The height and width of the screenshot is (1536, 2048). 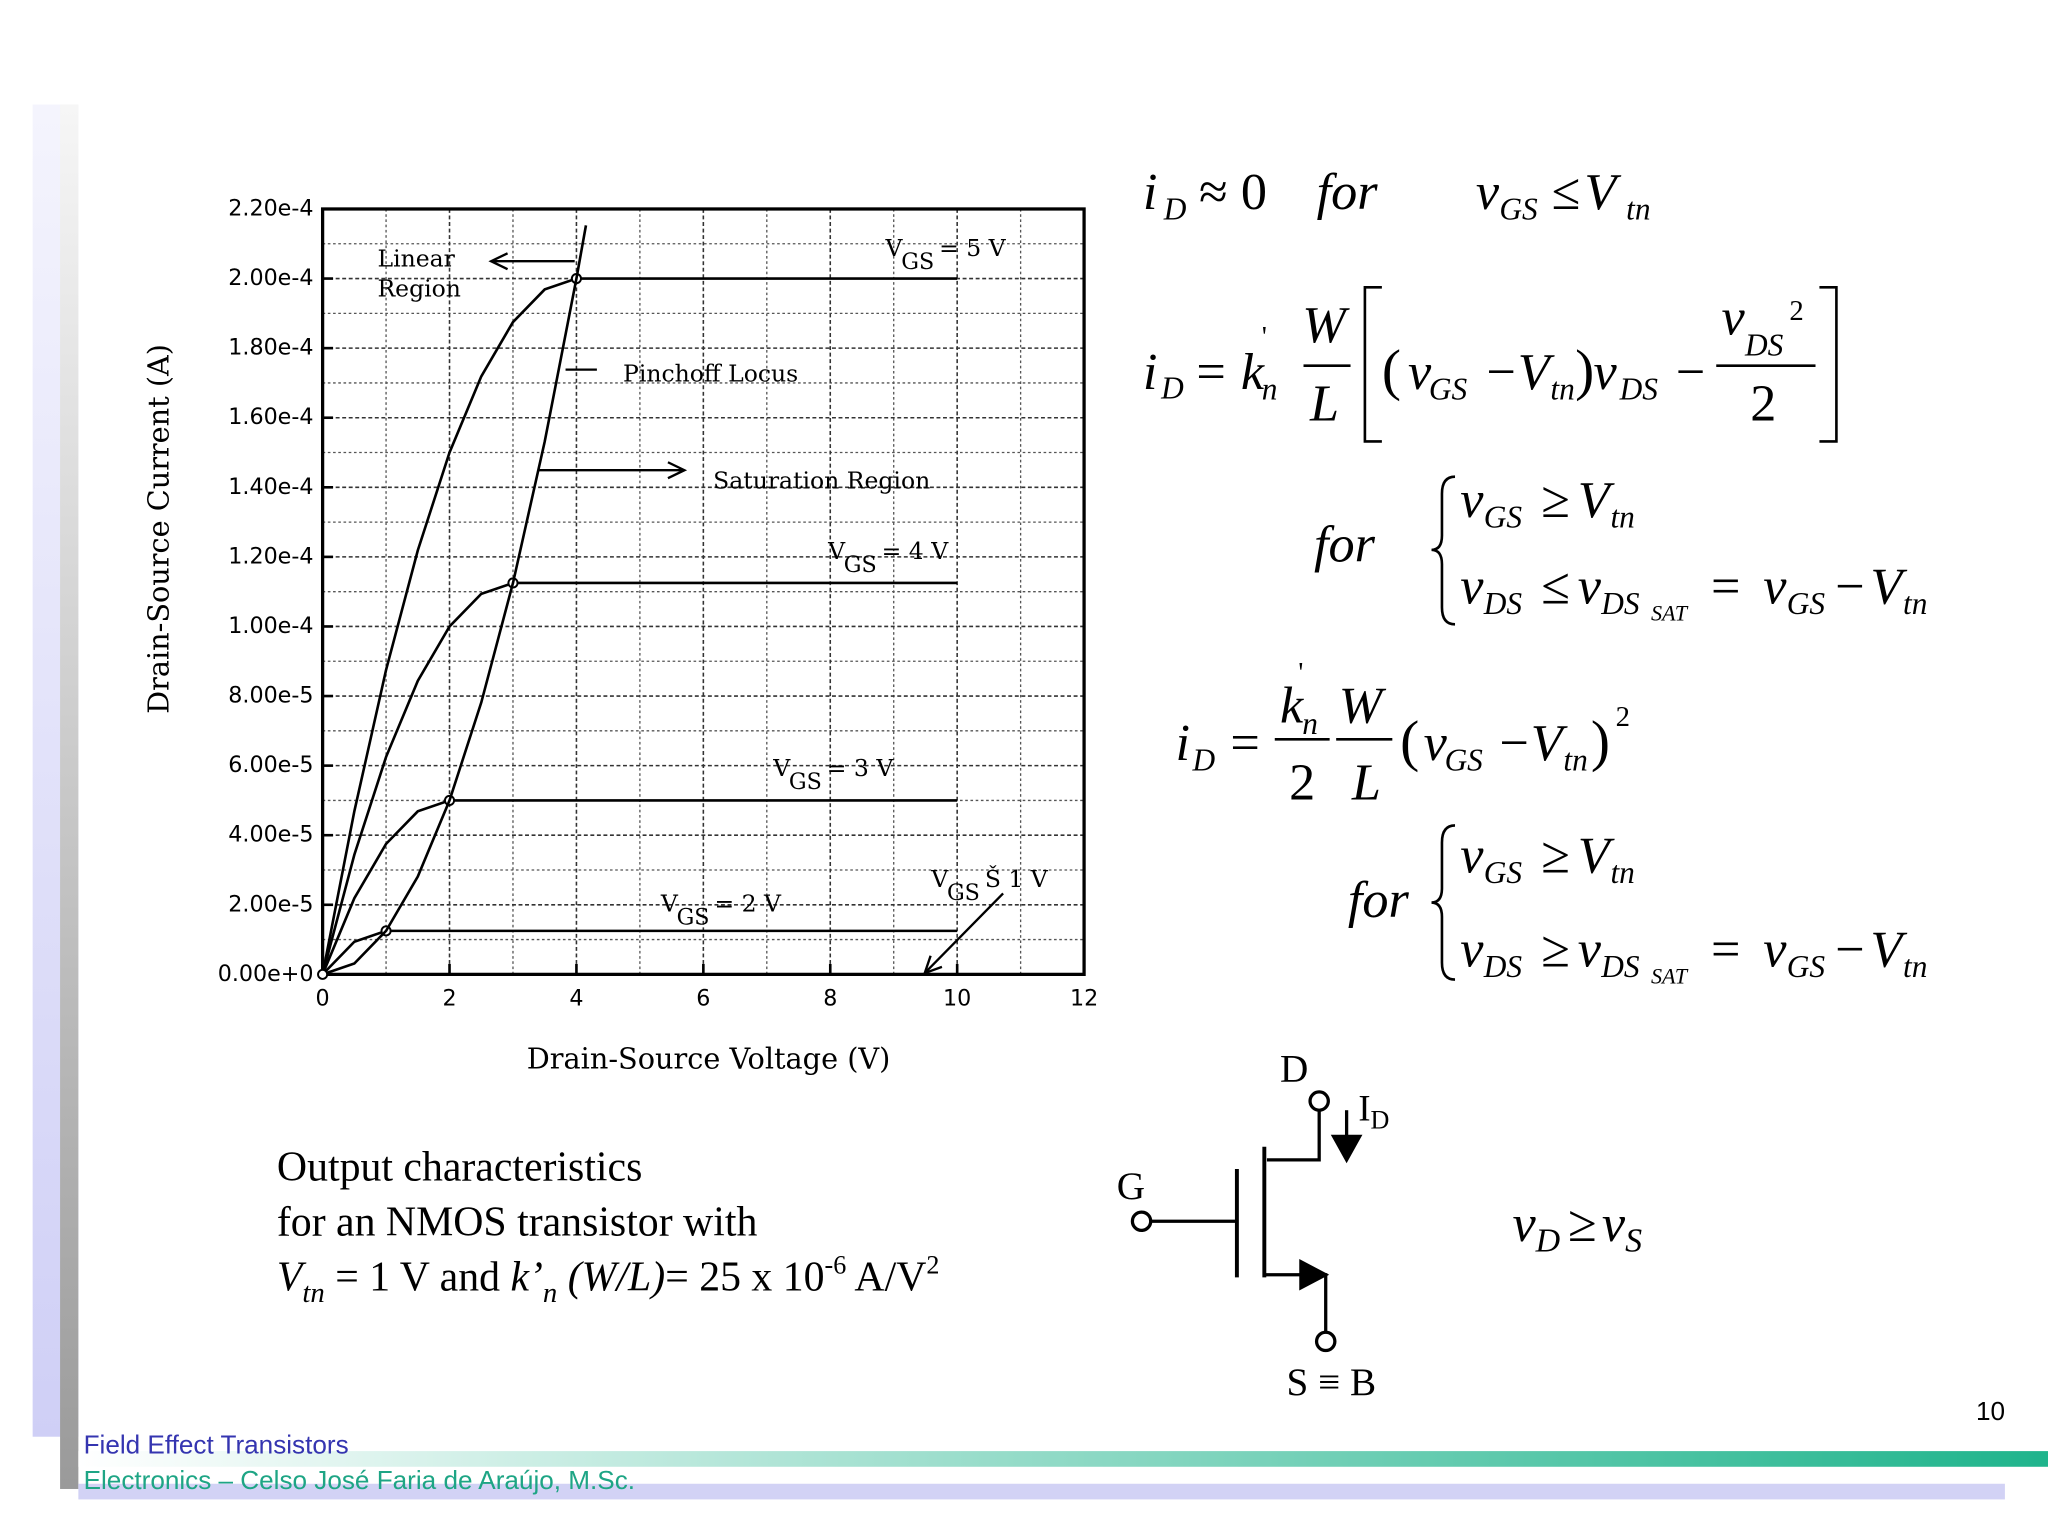 What do you see at coordinates (1582, 1224) in the screenshot?
I see `relation-part: ≥` at bounding box center [1582, 1224].